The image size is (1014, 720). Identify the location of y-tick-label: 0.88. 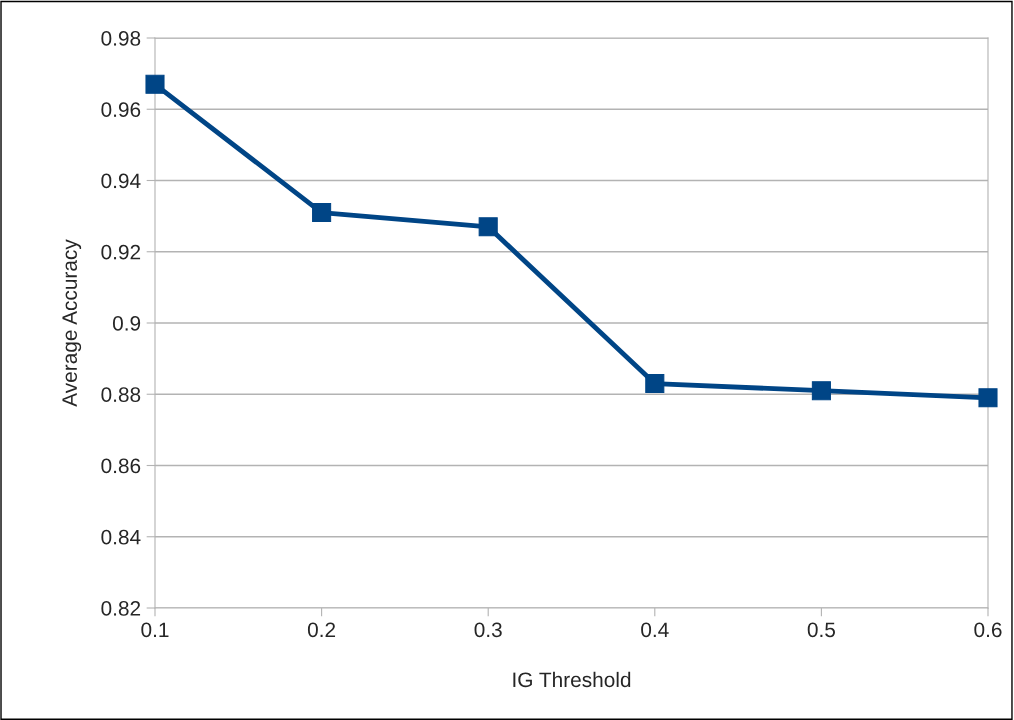
(121, 394).